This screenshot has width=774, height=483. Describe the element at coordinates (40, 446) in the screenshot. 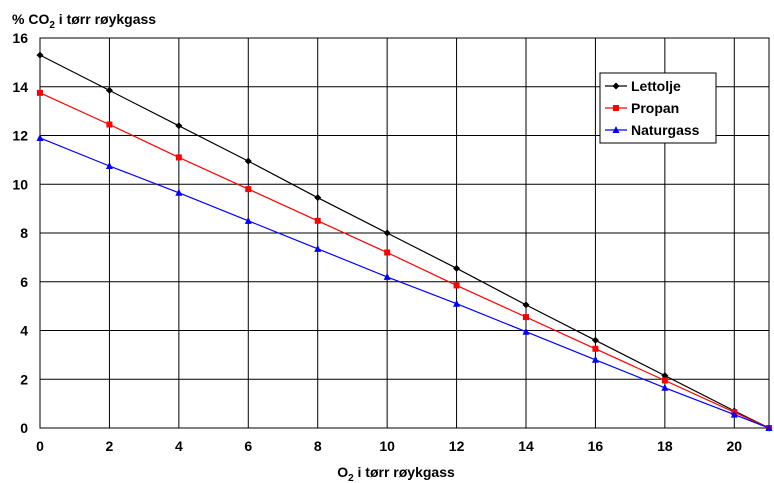

I see `x-tick-label: 0` at that location.